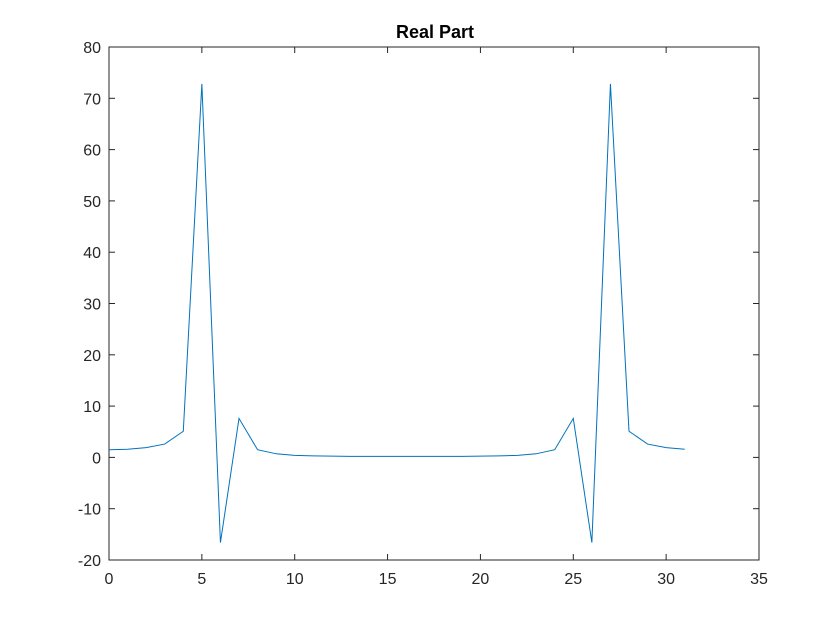 The height and width of the screenshot is (630, 840). Describe the element at coordinates (92, 99) in the screenshot. I see `y-tick-label: 70` at that location.